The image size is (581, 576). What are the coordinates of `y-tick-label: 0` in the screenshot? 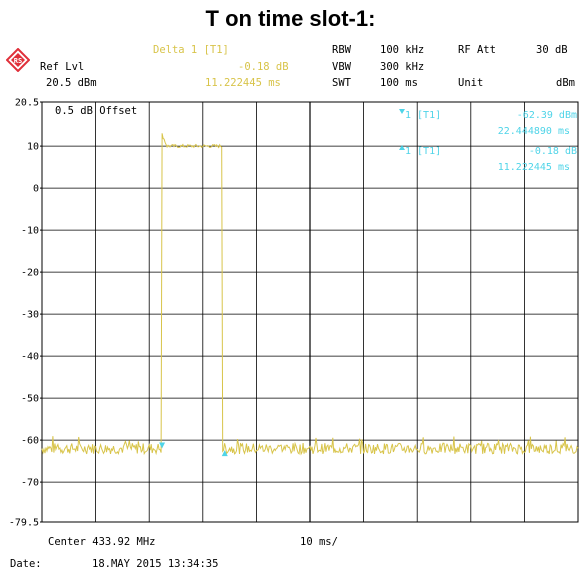 It's located at (36, 189).